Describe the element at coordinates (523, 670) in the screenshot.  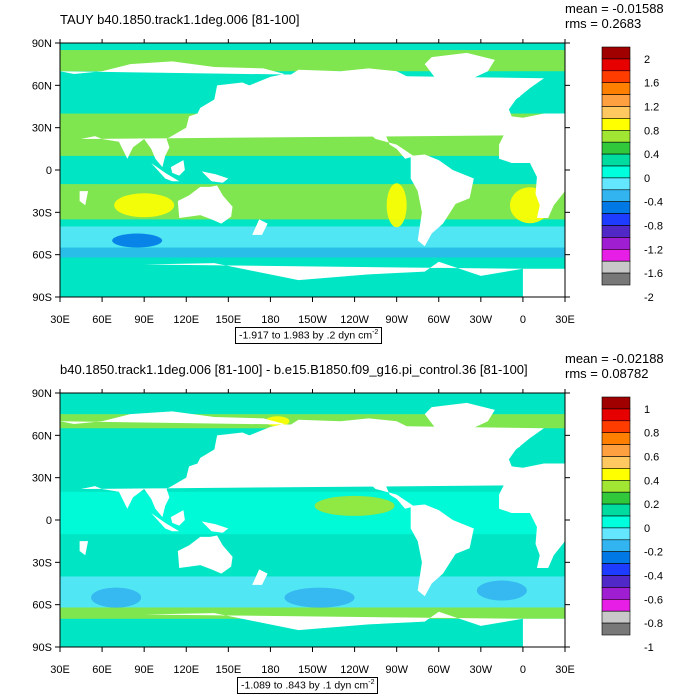
I see `lon-tick-label: 0` at that location.